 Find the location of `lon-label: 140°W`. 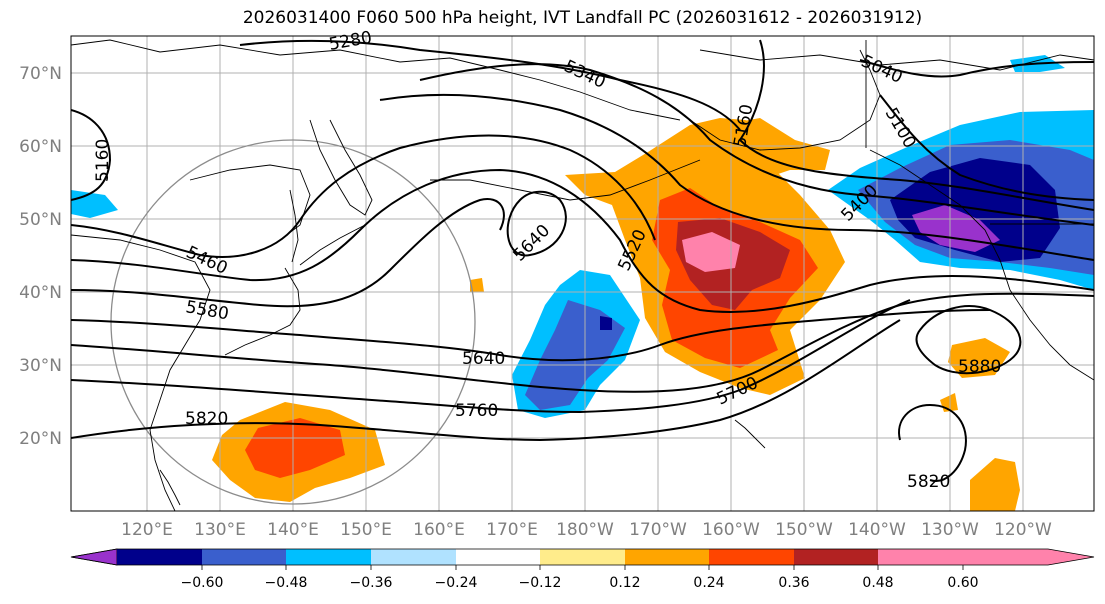

lon-label: 140°W is located at coordinates (877, 530).